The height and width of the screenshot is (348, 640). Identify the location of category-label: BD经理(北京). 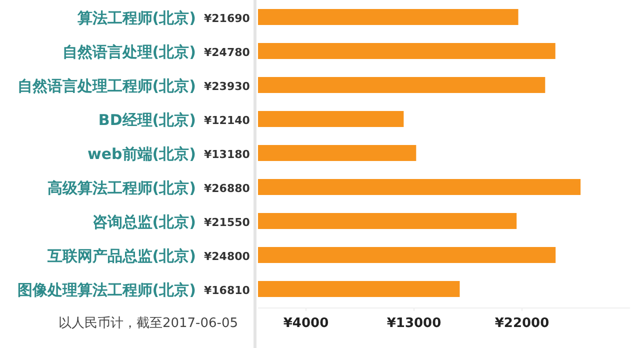
(147, 120).